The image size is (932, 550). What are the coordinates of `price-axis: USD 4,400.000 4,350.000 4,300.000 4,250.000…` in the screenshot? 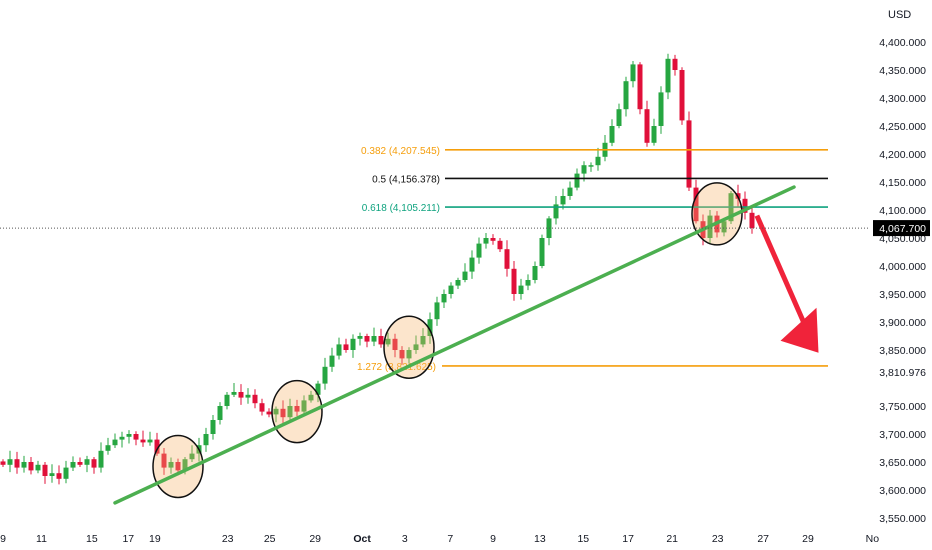 It's located at (901, 267).